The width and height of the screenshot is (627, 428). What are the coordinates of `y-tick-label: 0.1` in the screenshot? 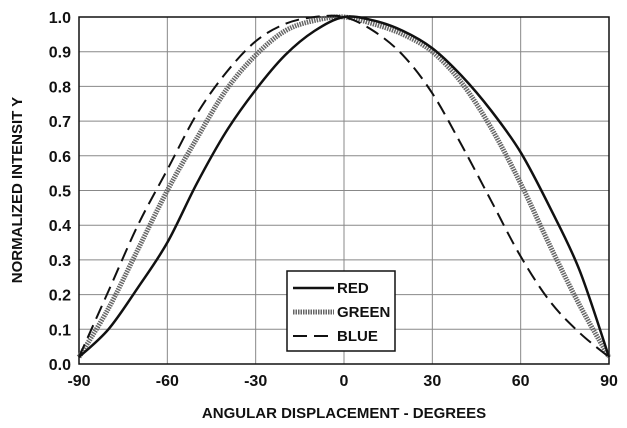 It's located at (60, 330).